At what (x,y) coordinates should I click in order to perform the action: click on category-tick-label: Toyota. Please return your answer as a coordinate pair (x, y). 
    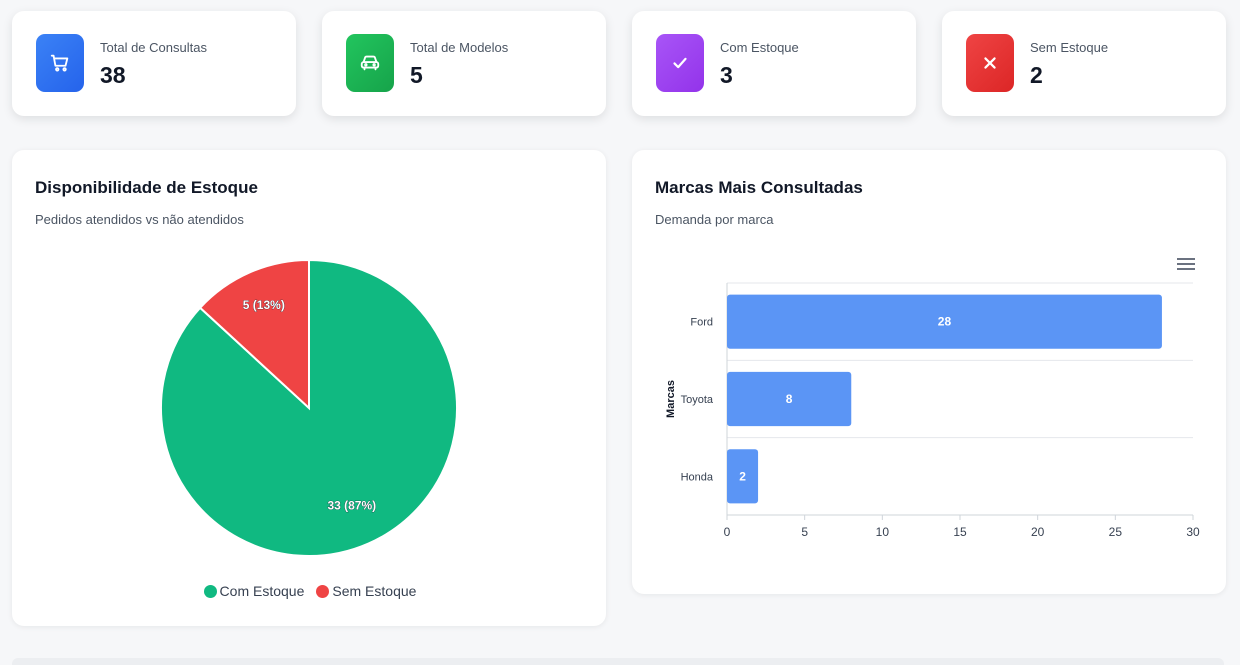
    Looking at the image, I should click on (697, 400).